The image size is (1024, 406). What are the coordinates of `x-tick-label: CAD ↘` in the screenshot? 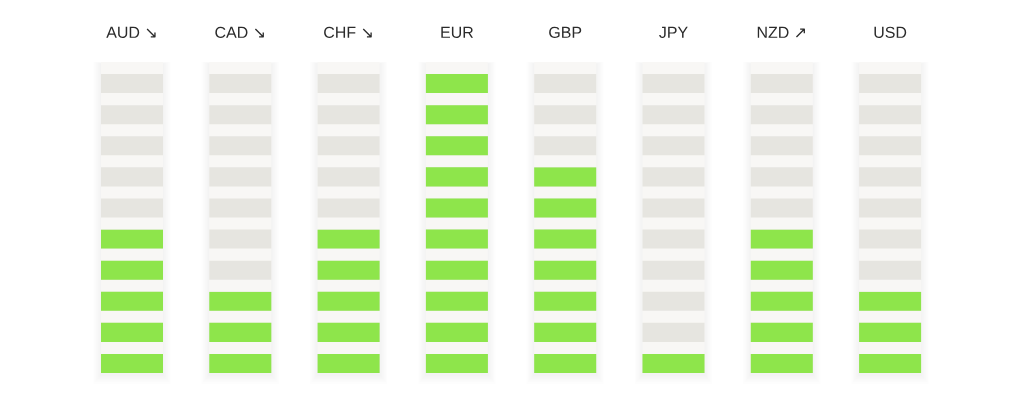 It's located at (239, 32).